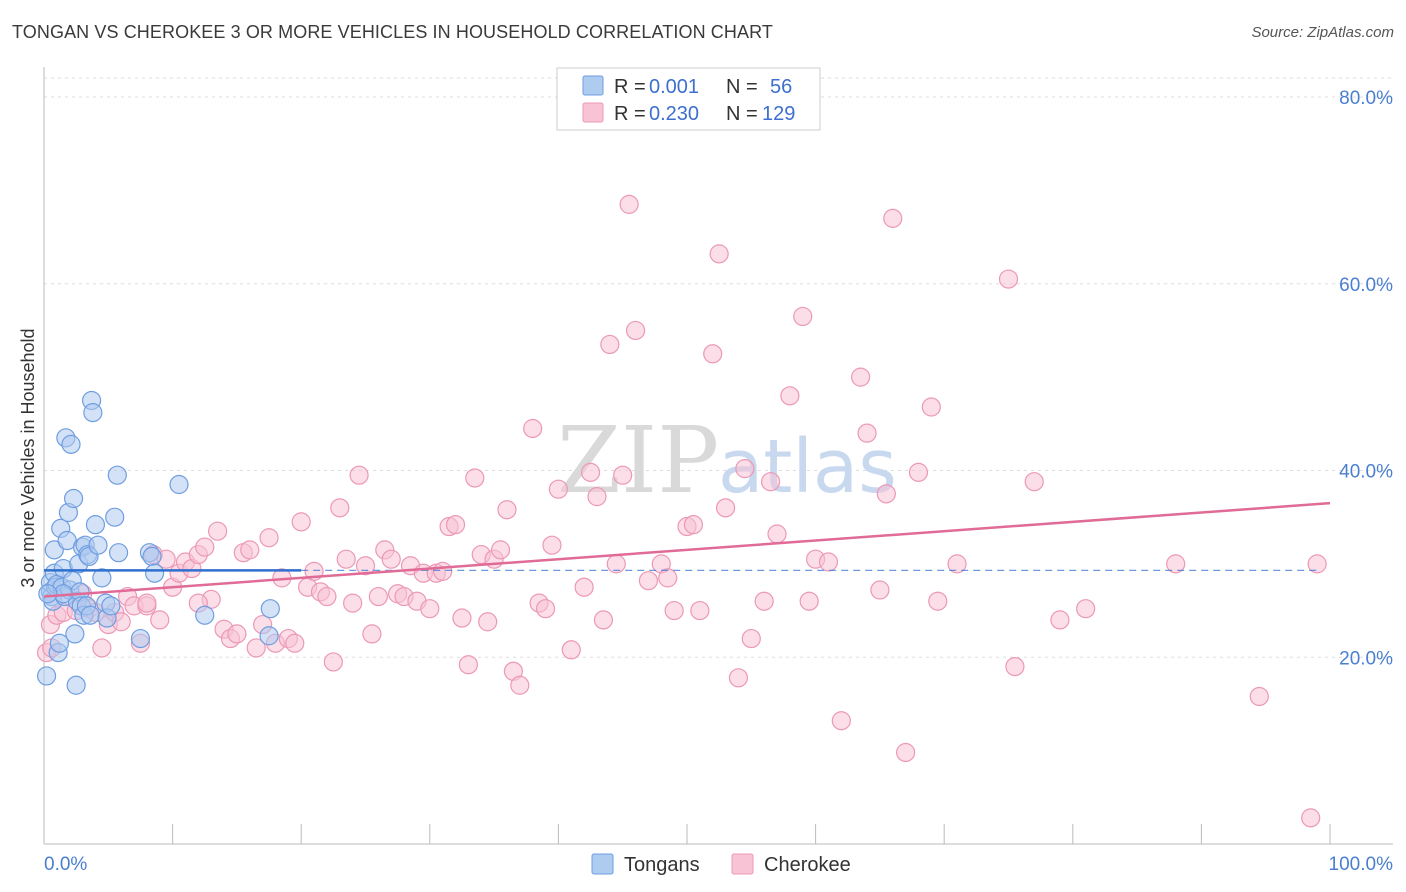 This screenshot has height=892, width=1406. What do you see at coordinates (602, 864) in the screenshot?
I see `bottom-legend-swatch-tongans` at bounding box center [602, 864].